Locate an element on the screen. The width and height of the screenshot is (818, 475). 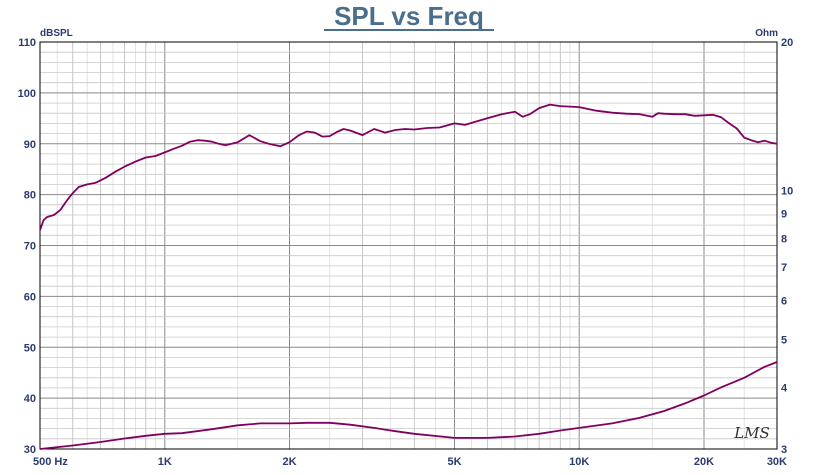
x-tick-label: 5K is located at coordinates (454, 462).